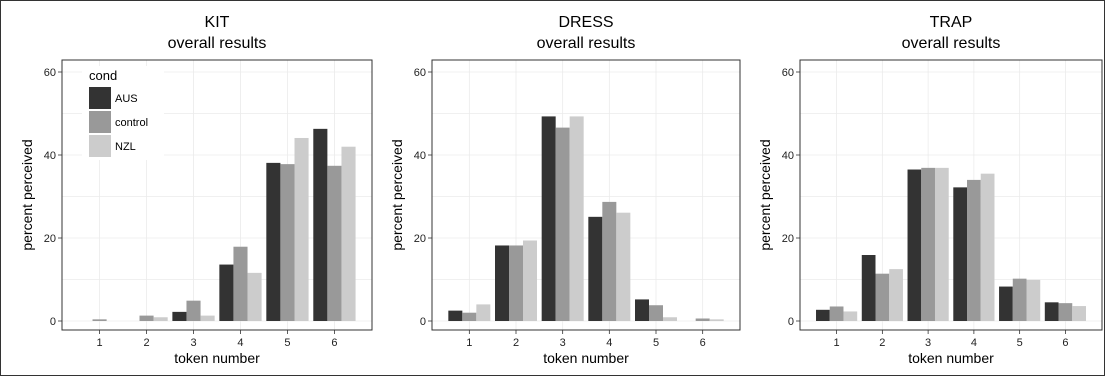  Describe the element at coordinates (123, 113) in the screenshot. I see `legend: cond AUS control NZL` at that location.